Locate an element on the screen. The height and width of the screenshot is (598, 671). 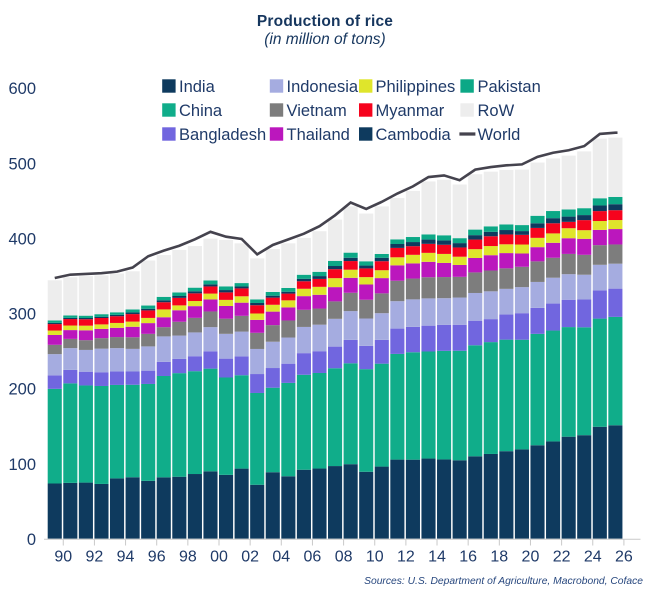
svg-text: 24 is located at coordinates (593, 557).